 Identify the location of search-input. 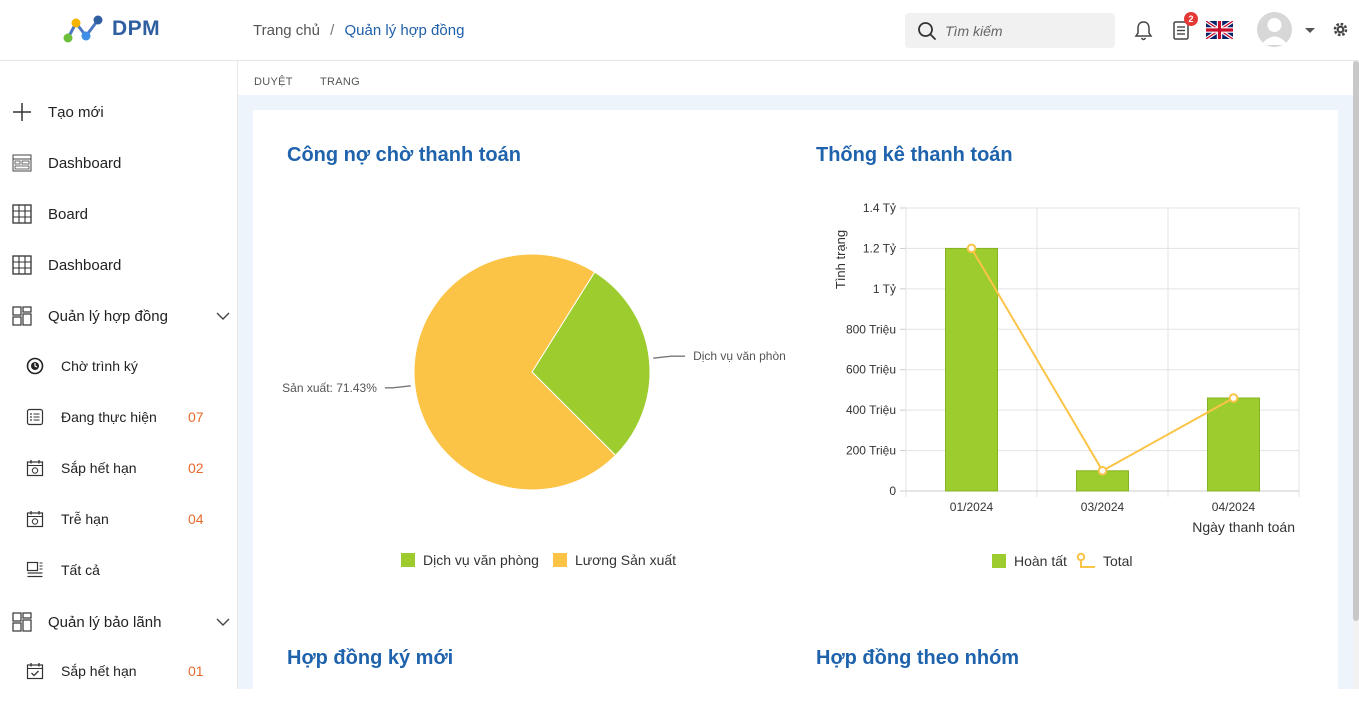
(1020, 30).